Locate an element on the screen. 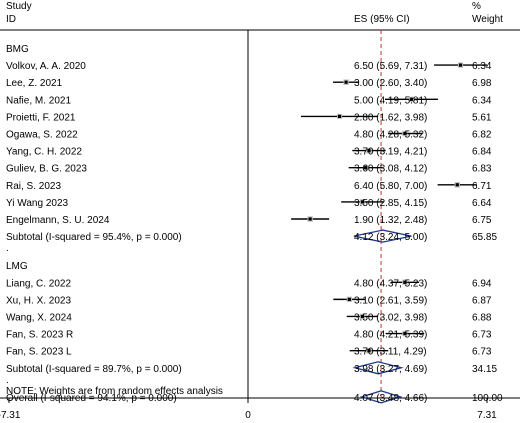  study-ci: 3.00 (2.60, 3.40) is located at coordinates (390, 83).